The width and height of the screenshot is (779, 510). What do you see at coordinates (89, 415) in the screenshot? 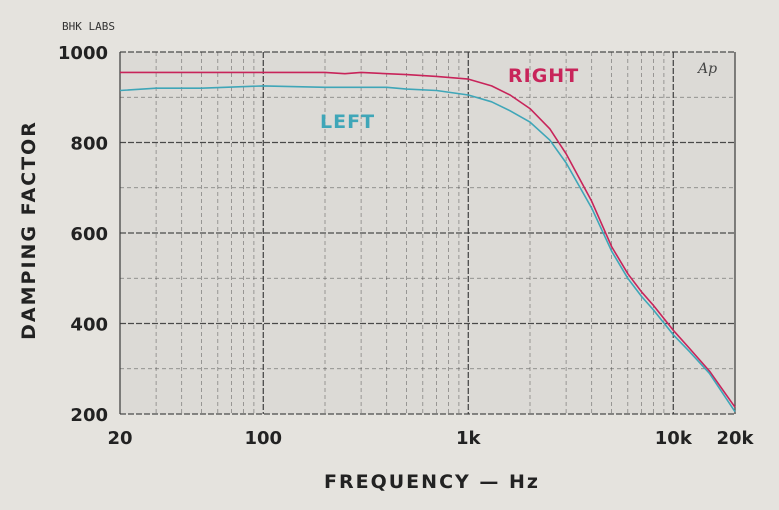
I see `y-tick-label: 200` at bounding box center [89, 415].